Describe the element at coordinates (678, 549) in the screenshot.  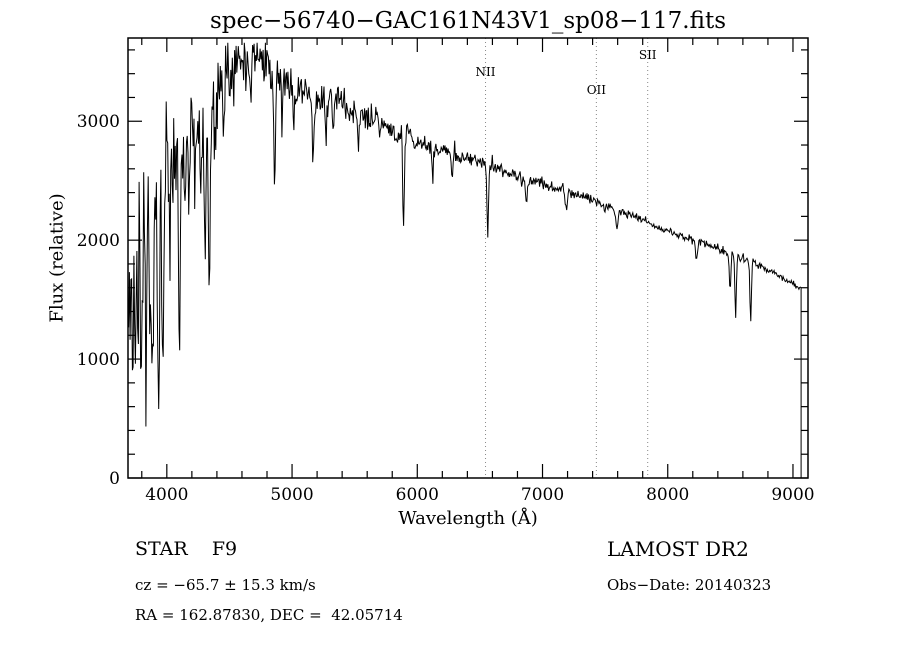
I see `survey-name-label: LAMOST DR2` at that location.